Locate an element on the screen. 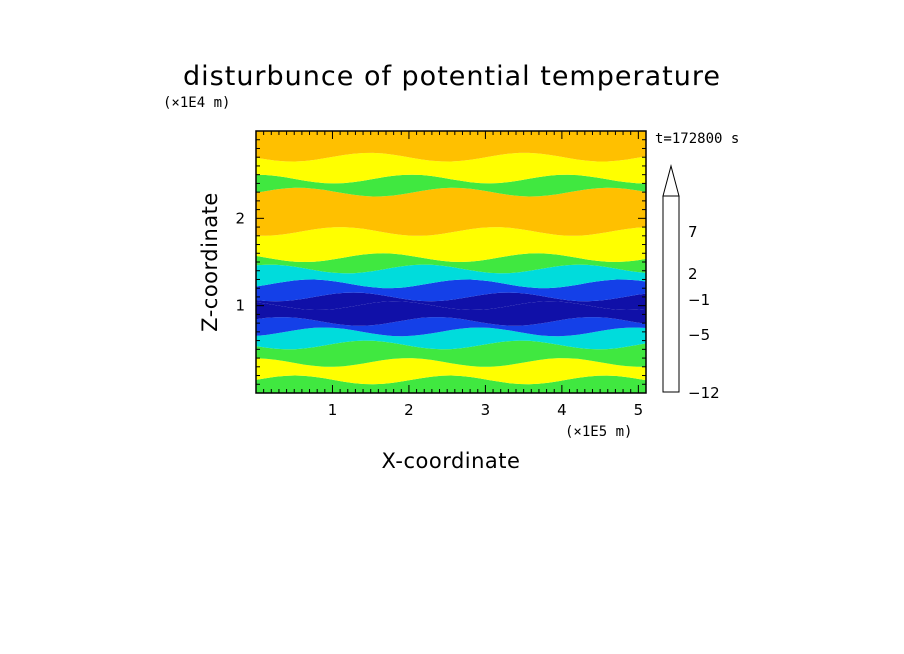 The height and width of the screenshot is (654, 904). y-tick-labels: 12 is located at coordinates (240, 261).